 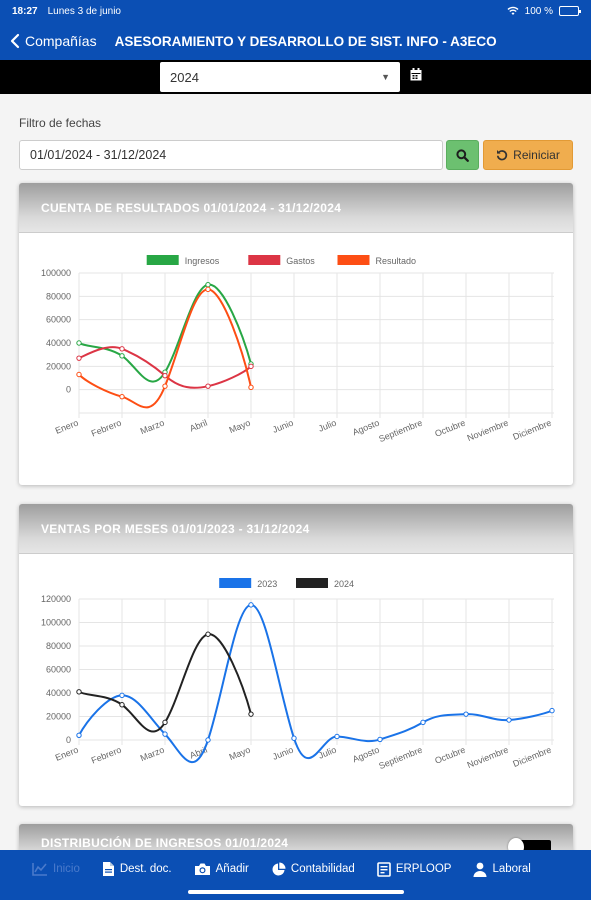 I want to click on x-tick-label: Mayo, so click(x=240, y=427).